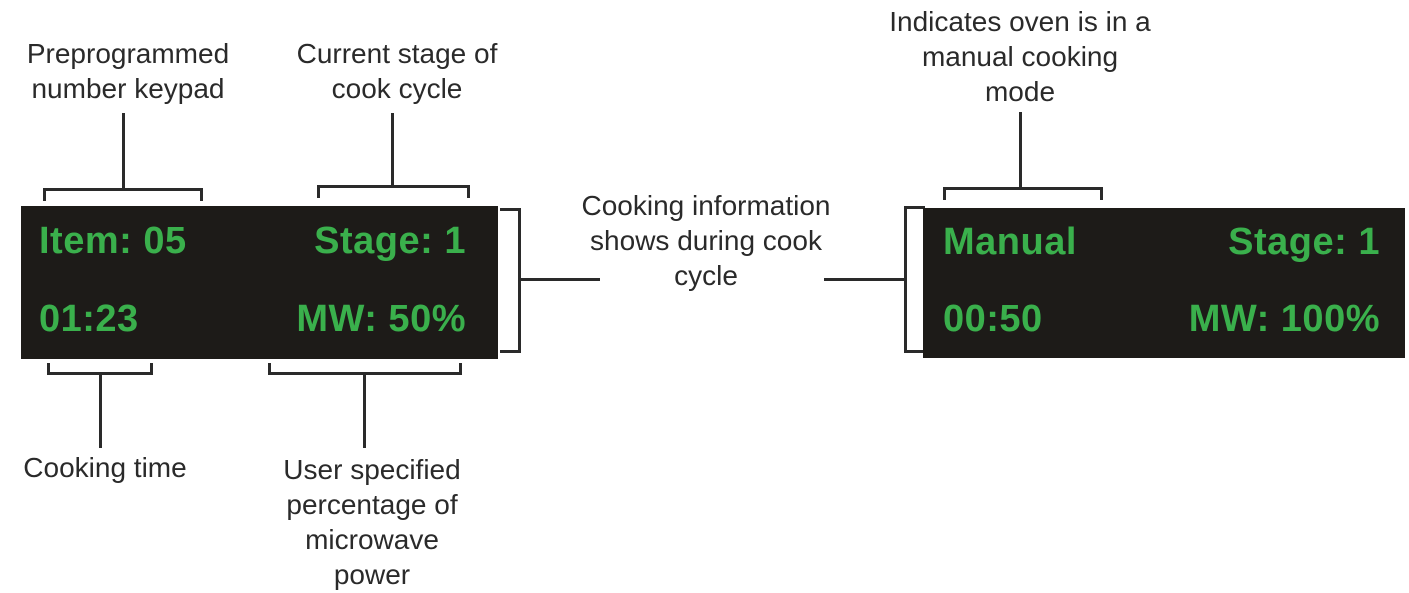  I want to click on callout-stem-current-stage, so click(392, 150).